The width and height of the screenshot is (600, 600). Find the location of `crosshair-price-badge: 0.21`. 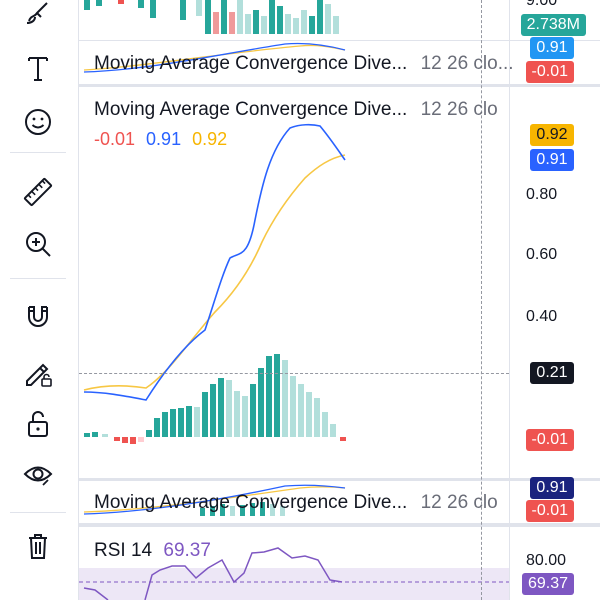

crosshair-price-badge: 0.21 is located at coordinates (552, 373).